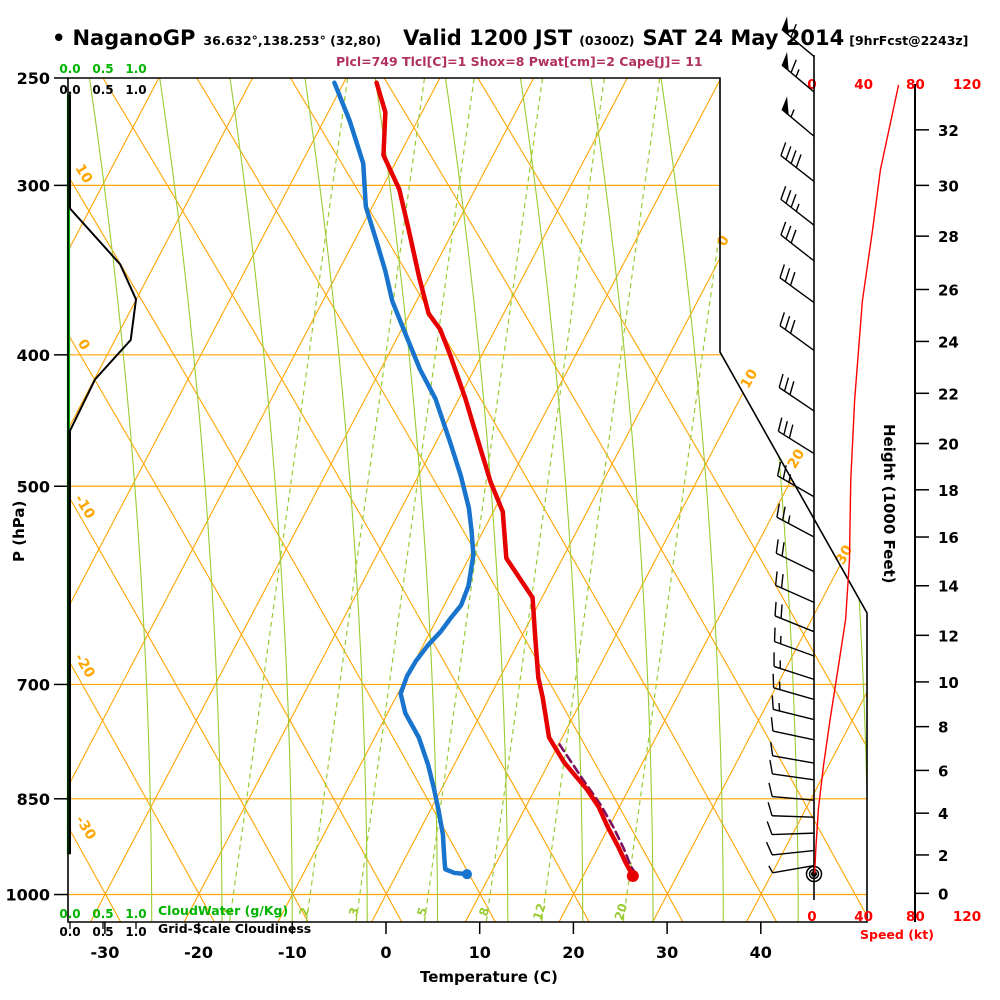 The width and height of the screenshot is (1000, 1000). What do you see at coordinates (33, 799) in the screenshot?
I see `tick-label: 850` at bounding box center [33, 799].